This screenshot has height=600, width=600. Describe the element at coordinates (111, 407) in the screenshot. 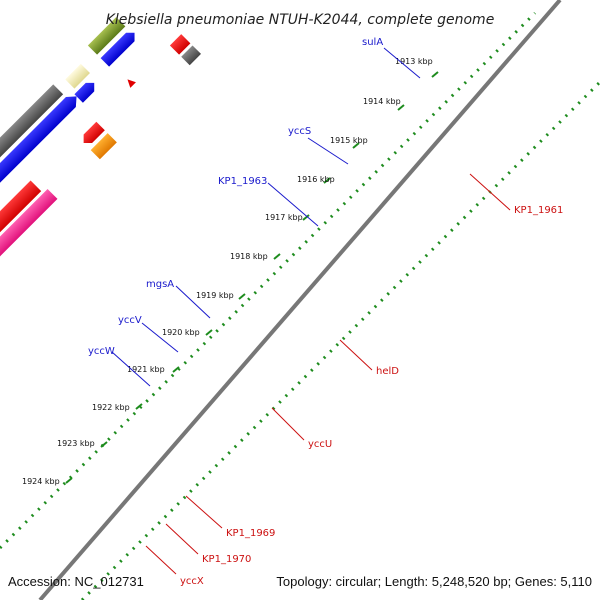

I see `tick-label: 1922 kbp` at that location.